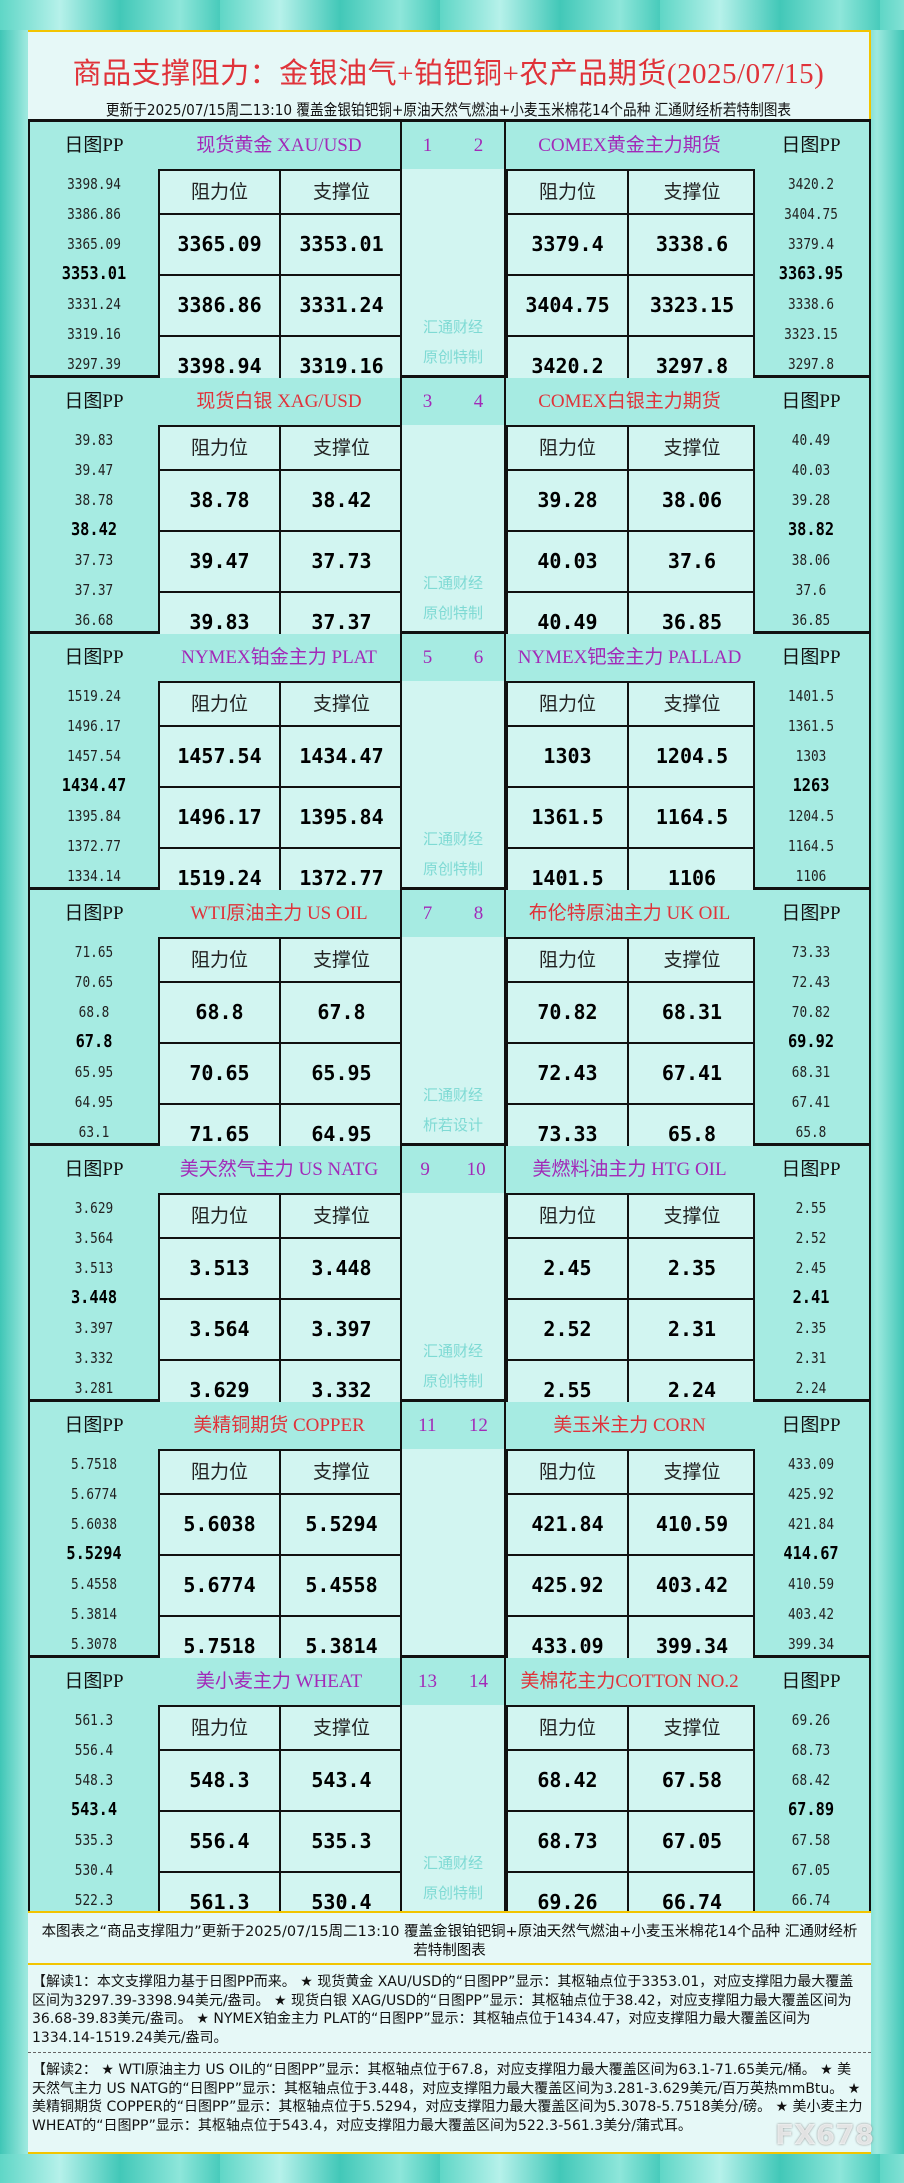  Describe the element at coordinates (478, 1681) in the screenshot. I see `block-number: 14` at that location.